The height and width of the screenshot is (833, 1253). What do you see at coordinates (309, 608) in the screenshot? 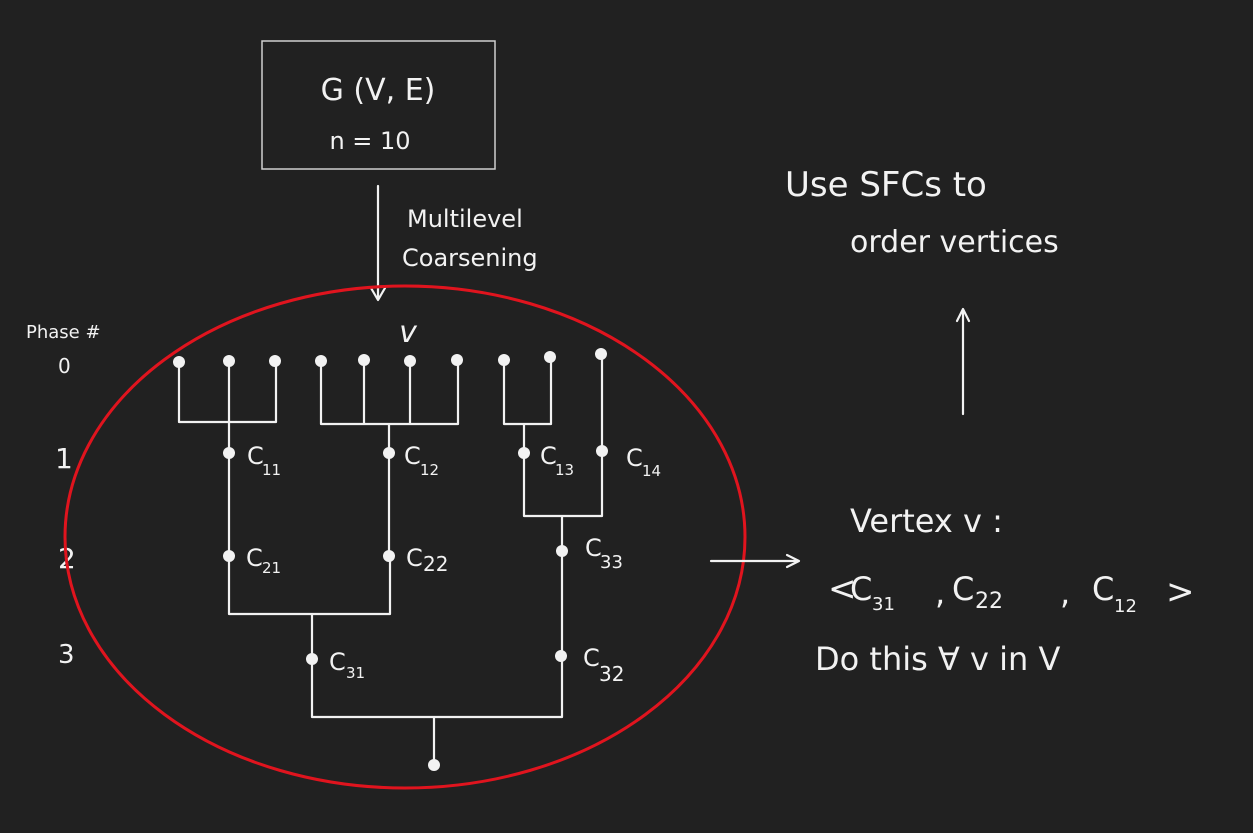
I see `edges-c21-c22-c31` at bounding box center [309, 608].